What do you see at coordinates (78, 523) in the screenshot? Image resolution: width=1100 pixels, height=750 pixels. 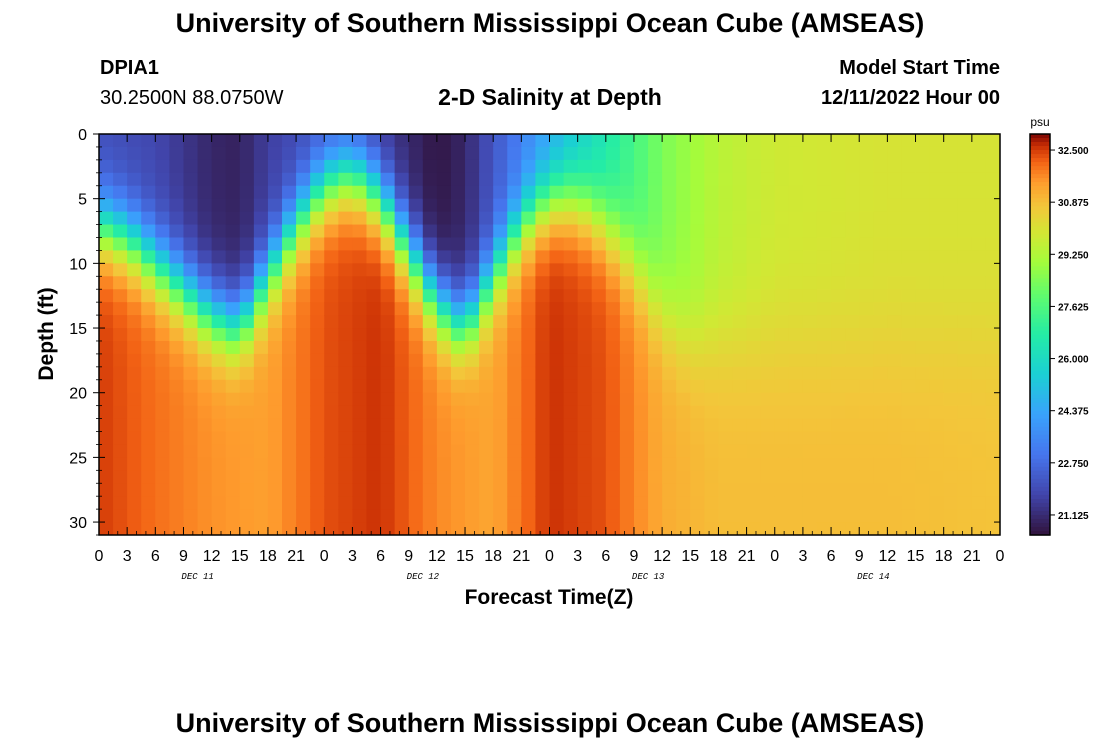 I see `y-tick-label: 30` at bounding box center [78, 523].